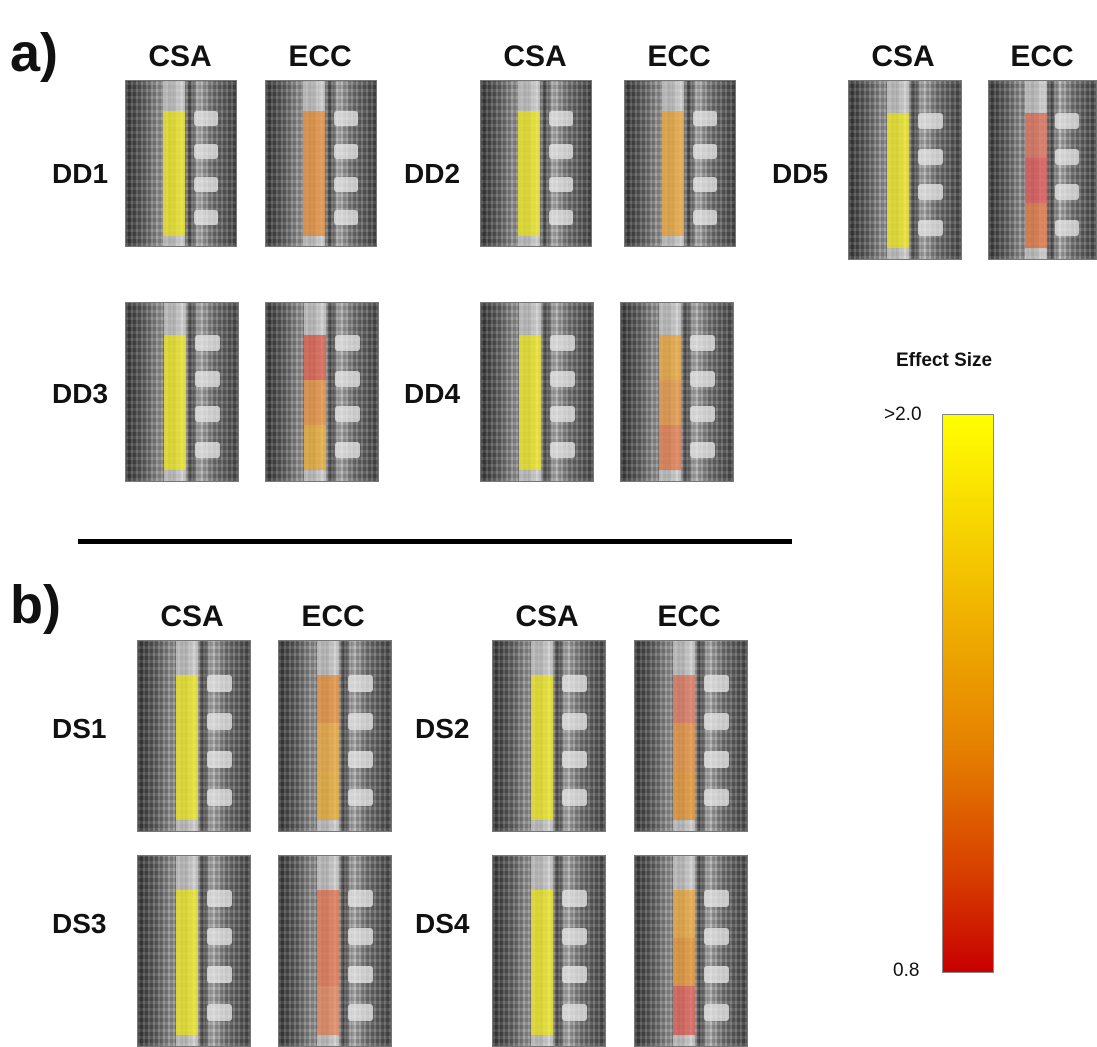 The image size is (1097, 1047). I want to click on csa-image-ds1, so click(194, 736).